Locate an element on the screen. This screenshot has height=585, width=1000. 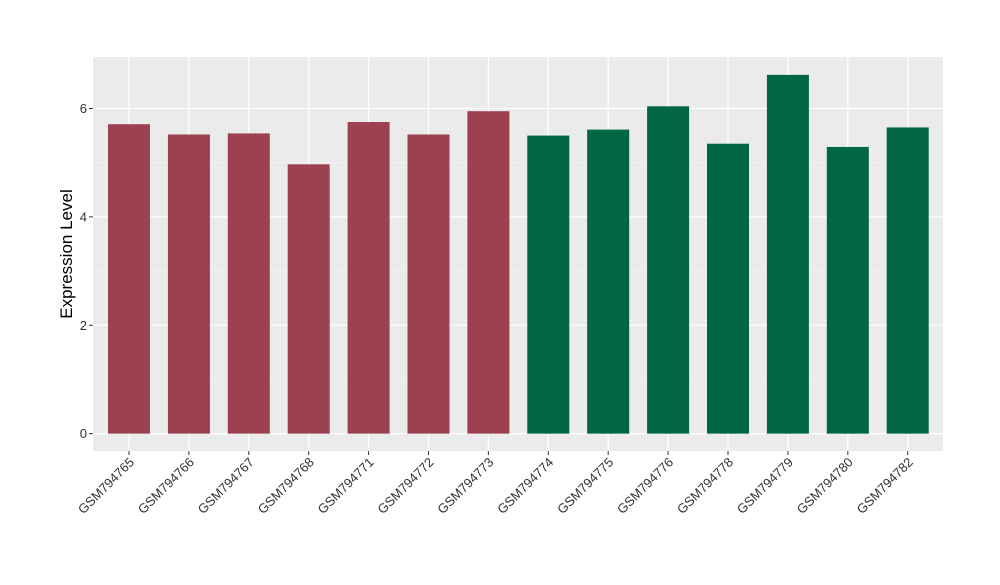
bar-GSM794782 is located at coordinates (907, 280).